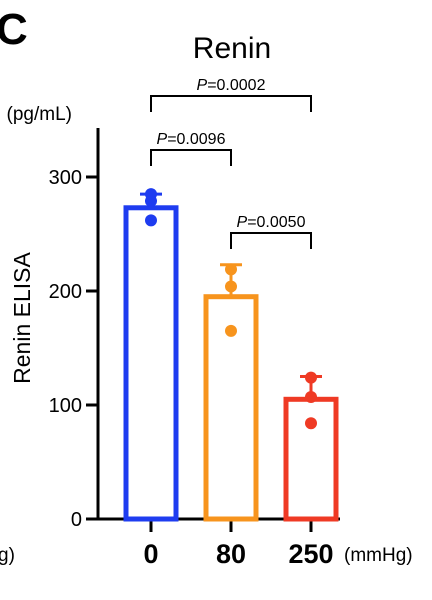  What do you see at coordinates (231, 85) in the screenshot?
I see `p-value-label: P=0.0002` at bounding box center [231, 85].